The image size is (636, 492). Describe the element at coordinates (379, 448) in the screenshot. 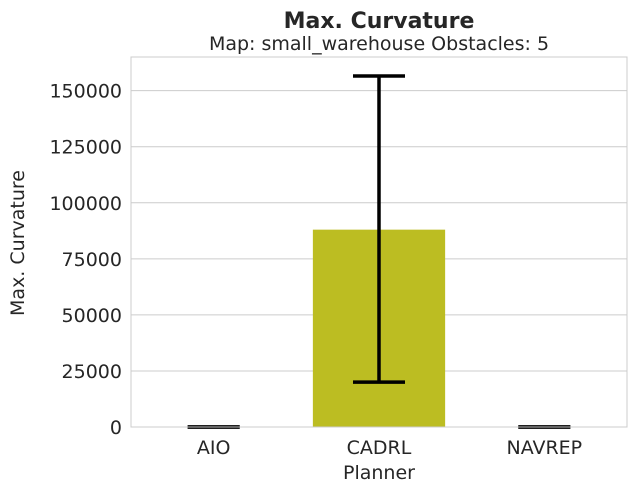

I see `x-tick-label: CADRL` at that location.